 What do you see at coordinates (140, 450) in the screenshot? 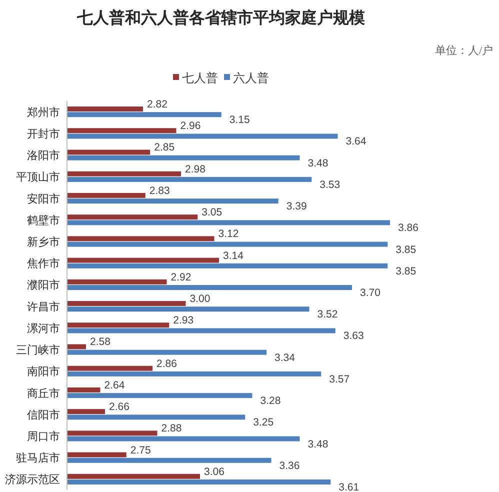
I see `data-label: 2.75` at bounding box center [140, 450].